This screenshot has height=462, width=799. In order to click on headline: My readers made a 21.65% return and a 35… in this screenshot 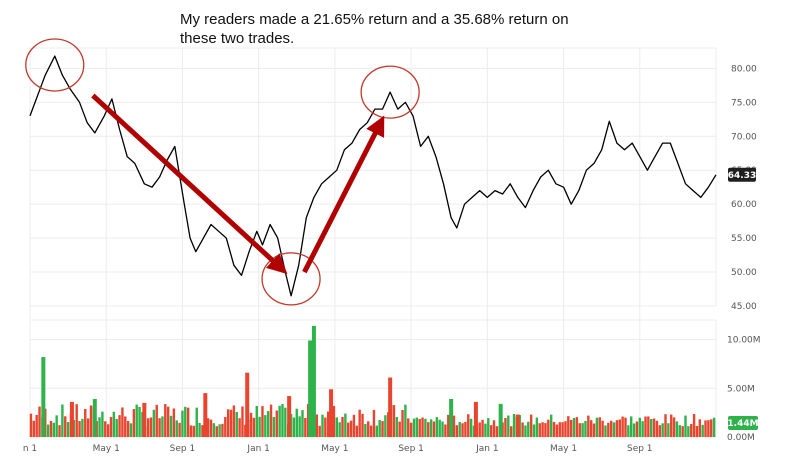, I will do `click(374, 29)`.